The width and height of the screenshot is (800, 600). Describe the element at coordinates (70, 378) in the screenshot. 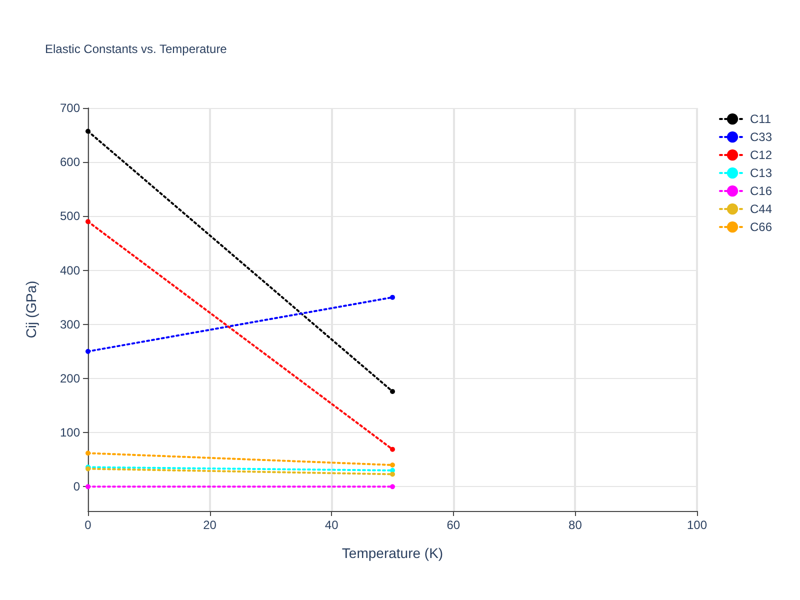

I see `y-tick-label: 200` at that location.